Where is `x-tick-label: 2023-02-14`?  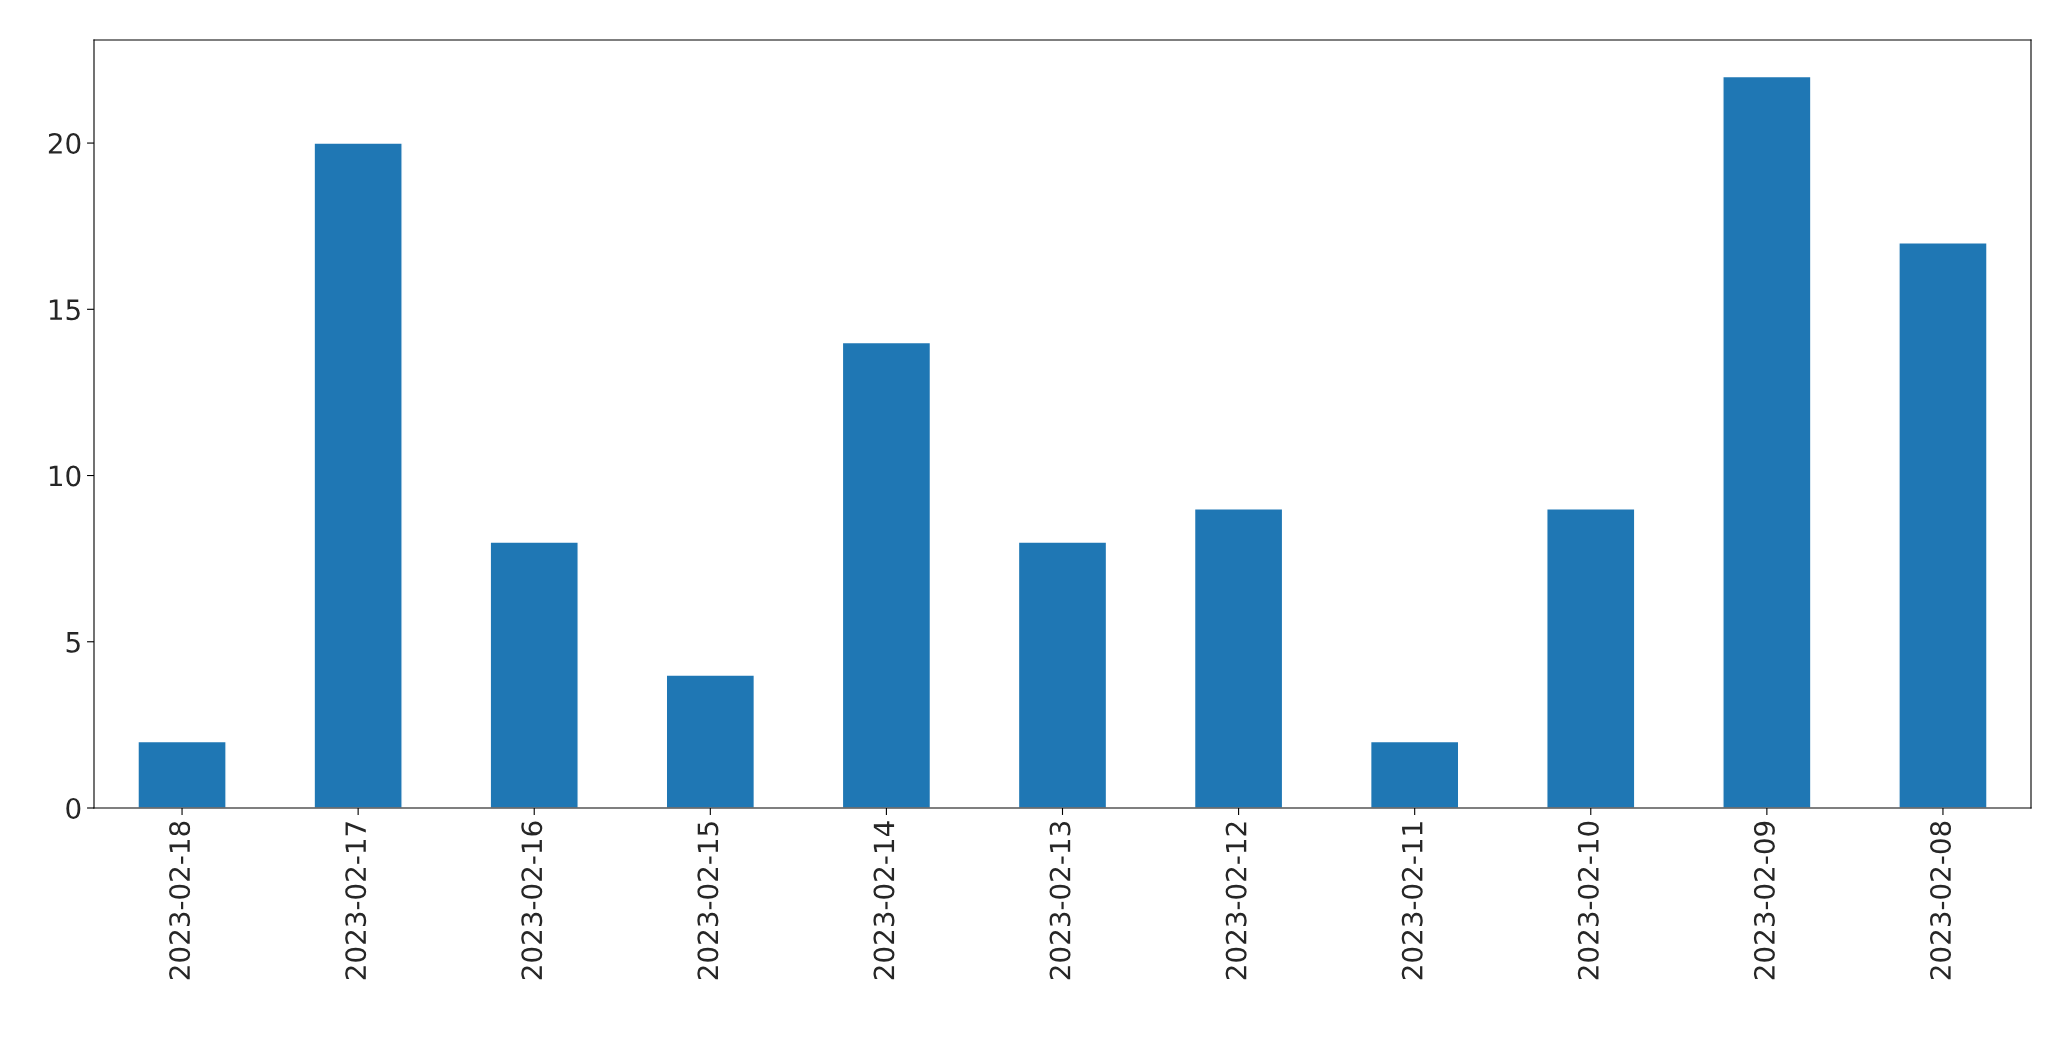
x-tick-label: 2023-02-14 is located at coordinates (884, 900).